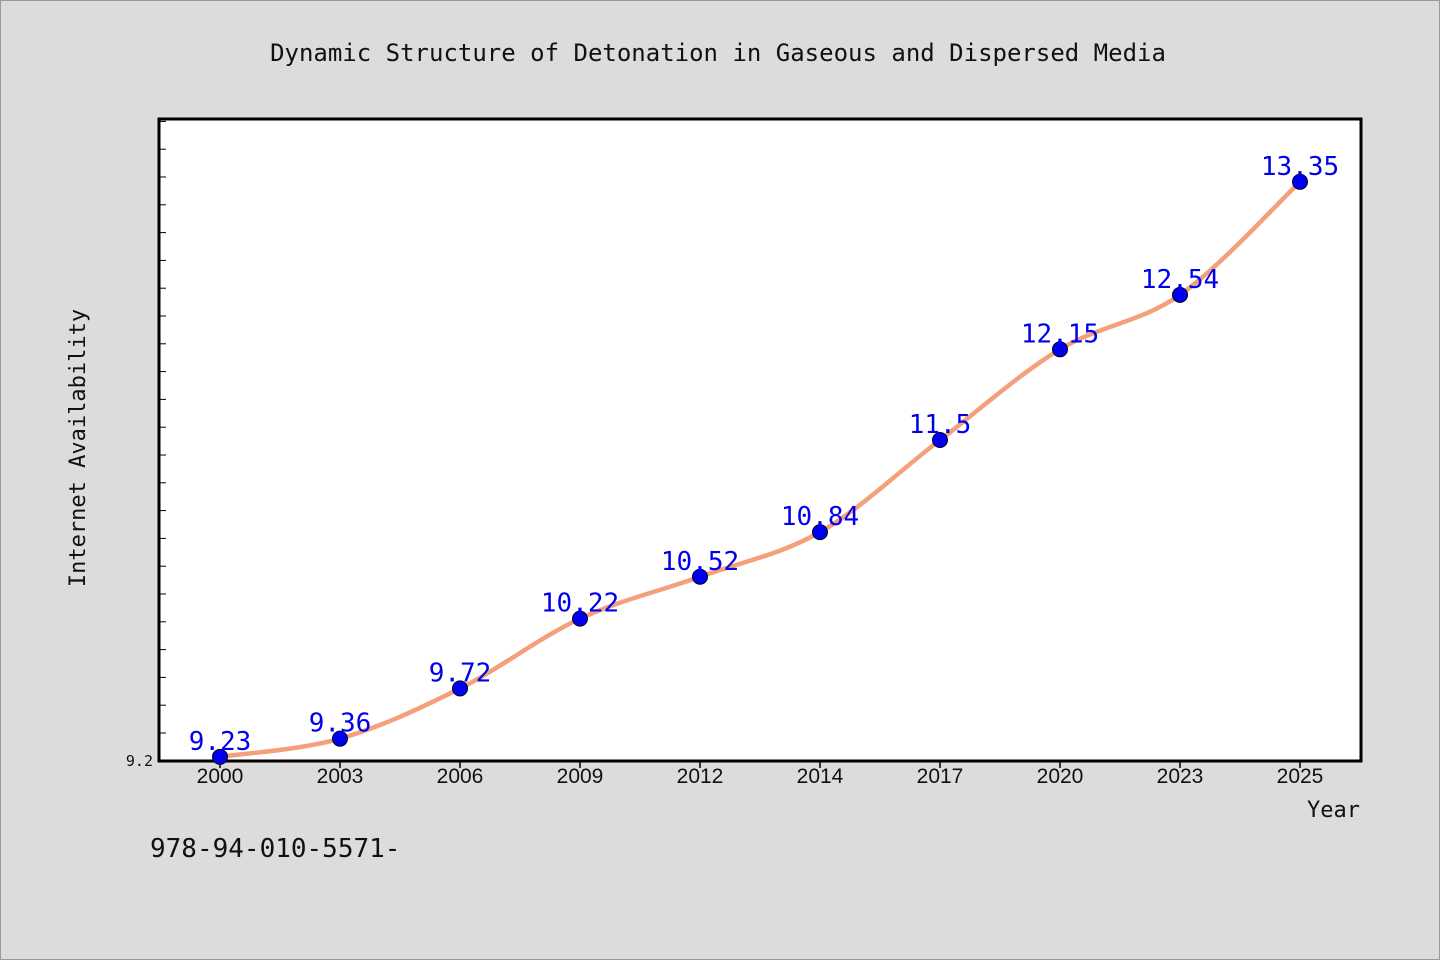 This screenshot has height=960, width=1440. Describe the element at coordinates (340, 776) in the screenshot. I see `x-tick-label: 2003` at that location.